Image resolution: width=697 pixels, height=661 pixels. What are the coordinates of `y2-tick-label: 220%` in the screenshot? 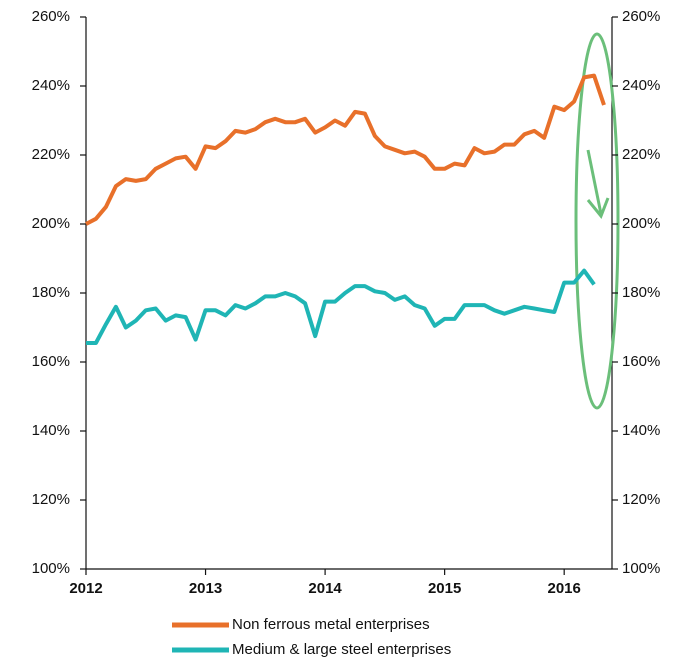 It's located at (641, 154).